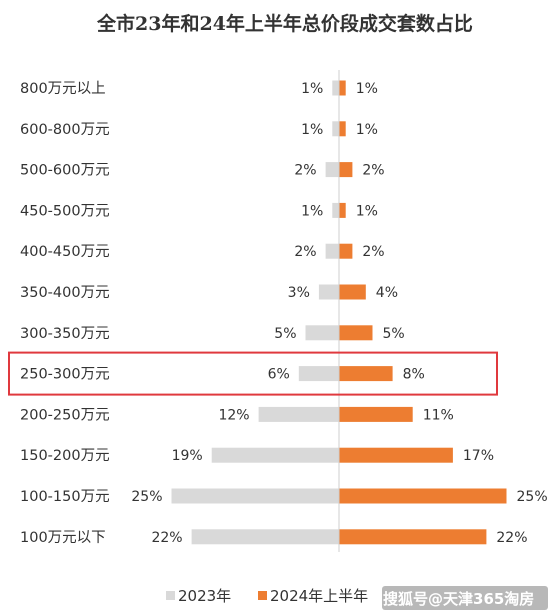  Describe the element at coordinates (279, 375) in the screenshot. I see `data-label-2023: 6%` at that location.